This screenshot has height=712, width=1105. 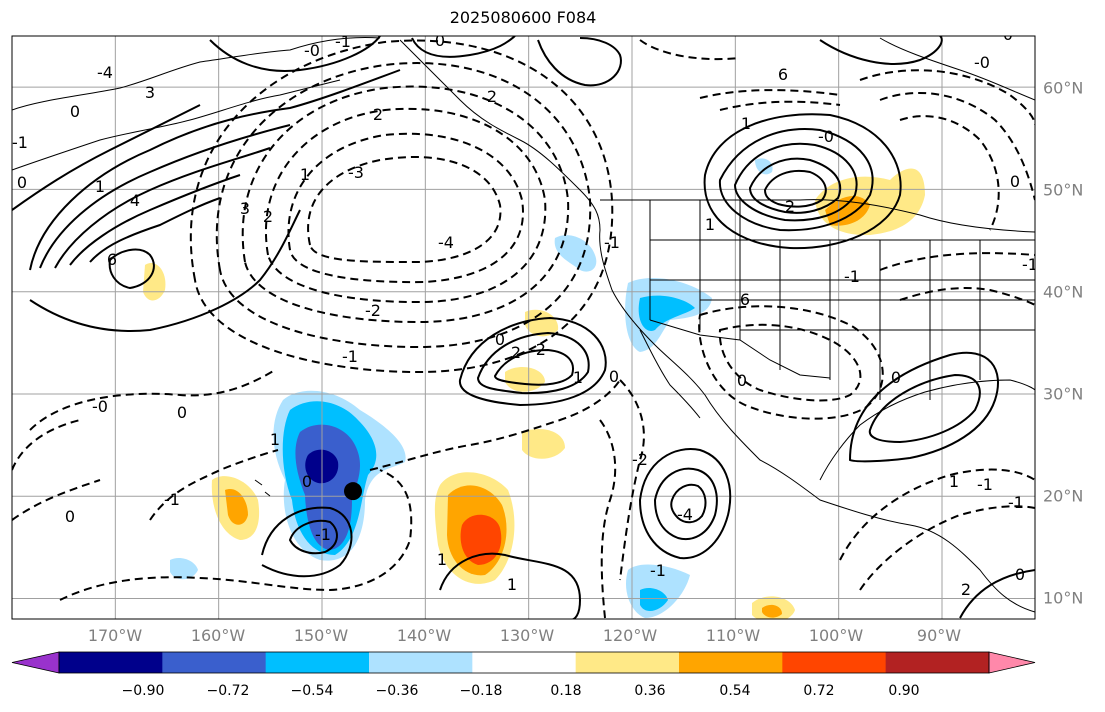 I want to click on coast-hudson, so click(x=957, y=69).